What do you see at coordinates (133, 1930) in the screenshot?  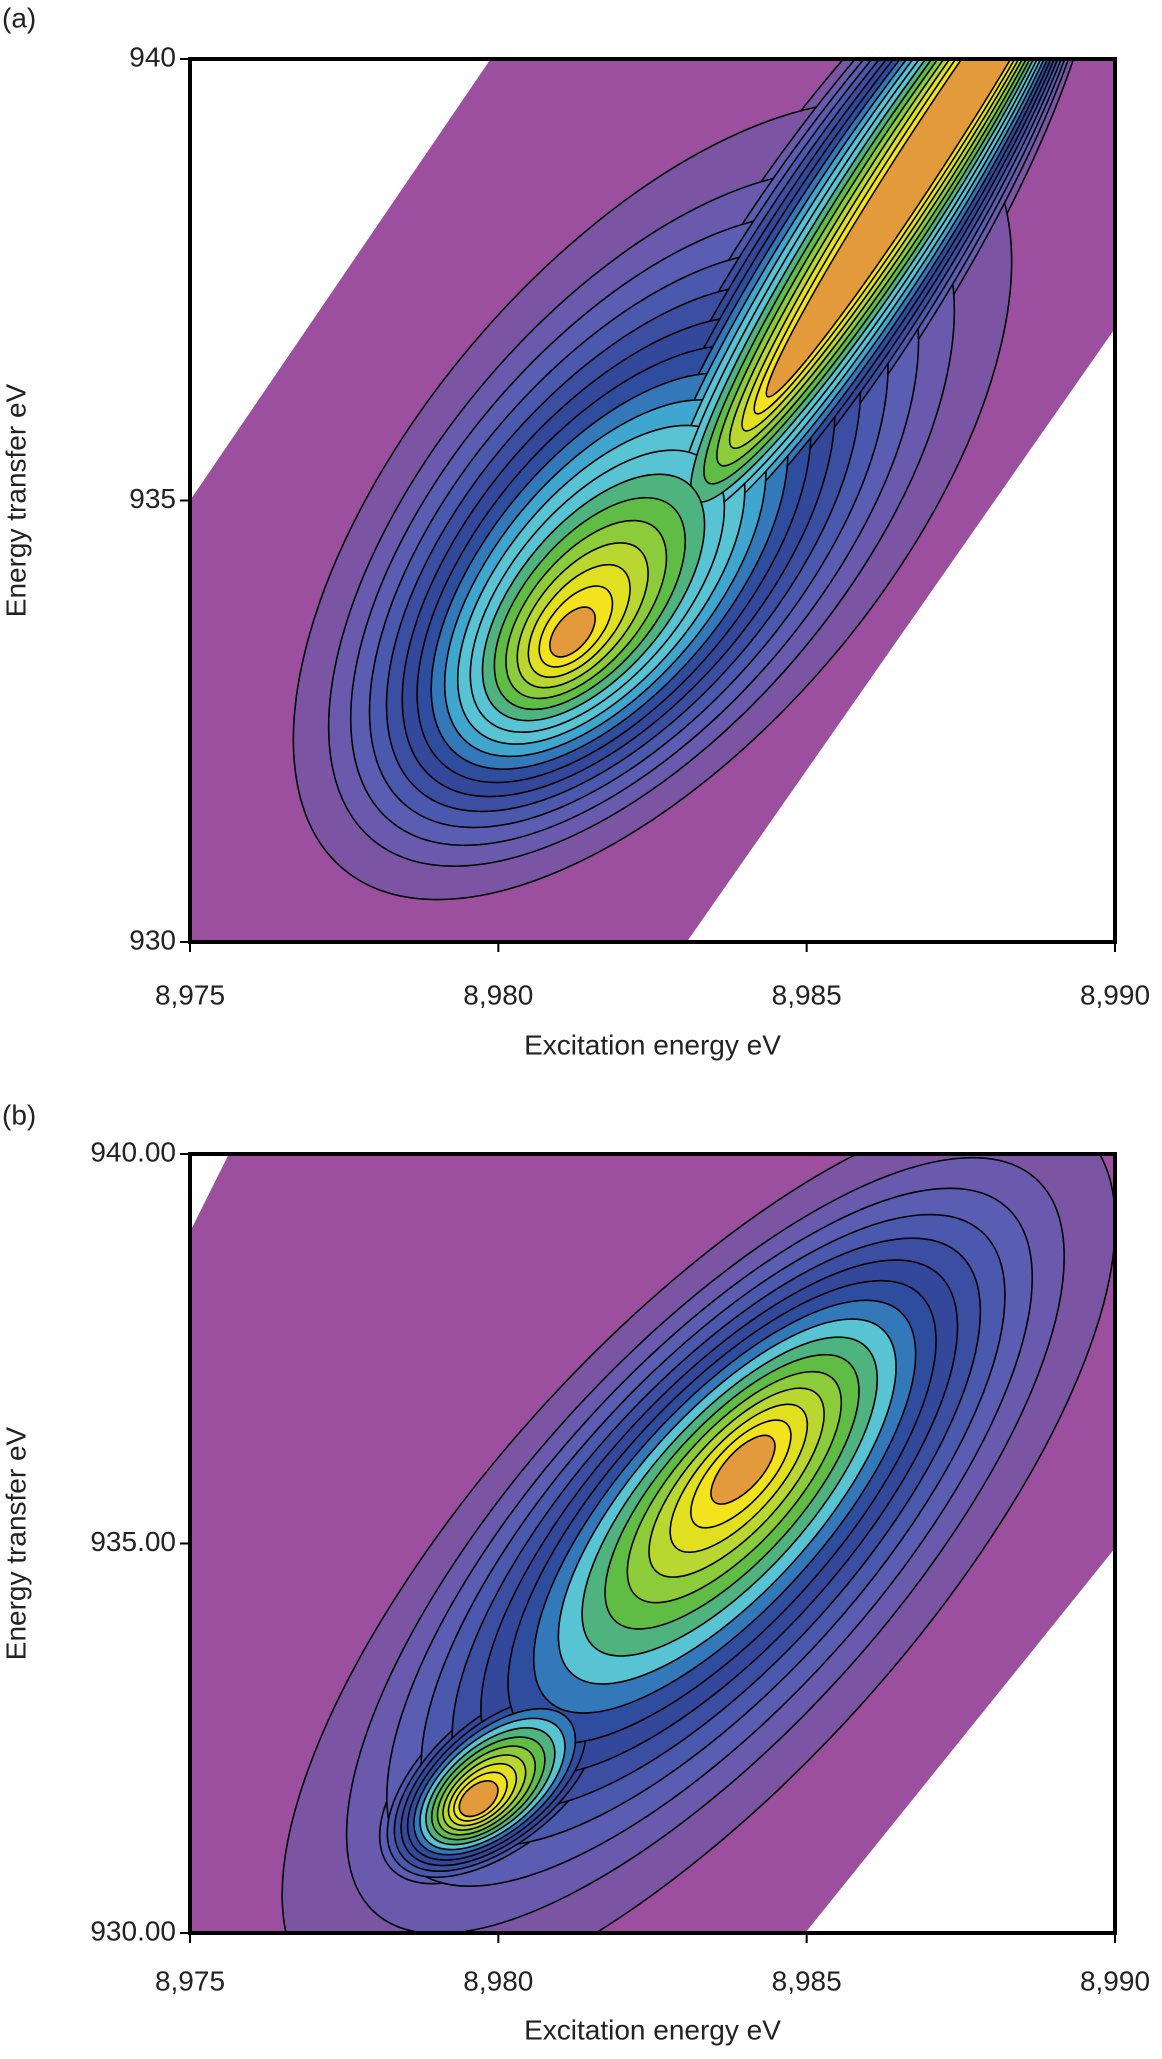 I see `y-tick-label: 930.00` at bounding box center [133, 1930].